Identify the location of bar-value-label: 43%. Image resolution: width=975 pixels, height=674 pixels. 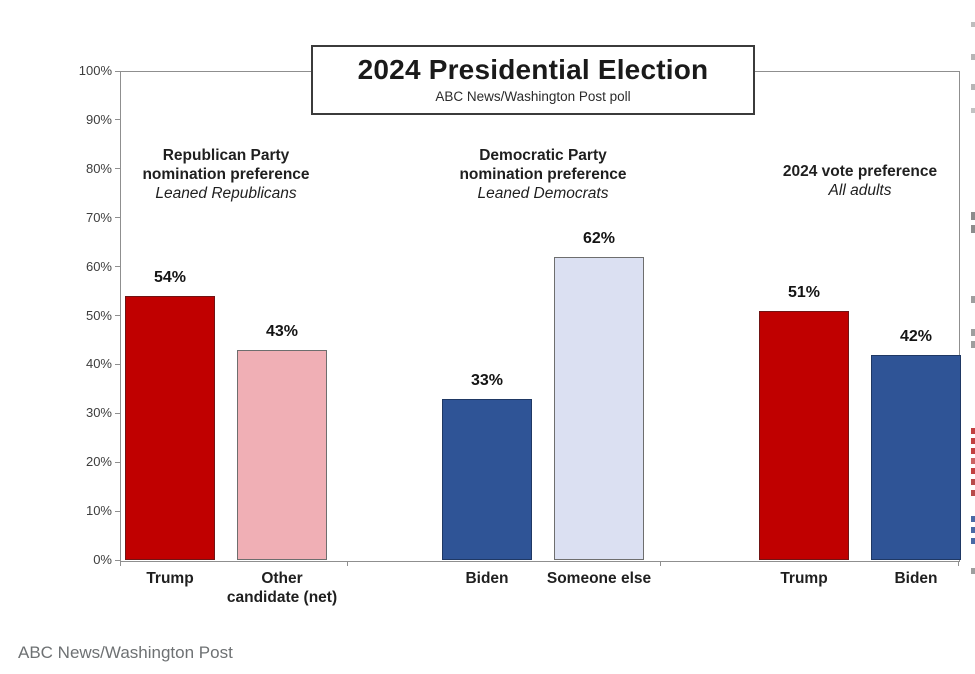
(282, 331).